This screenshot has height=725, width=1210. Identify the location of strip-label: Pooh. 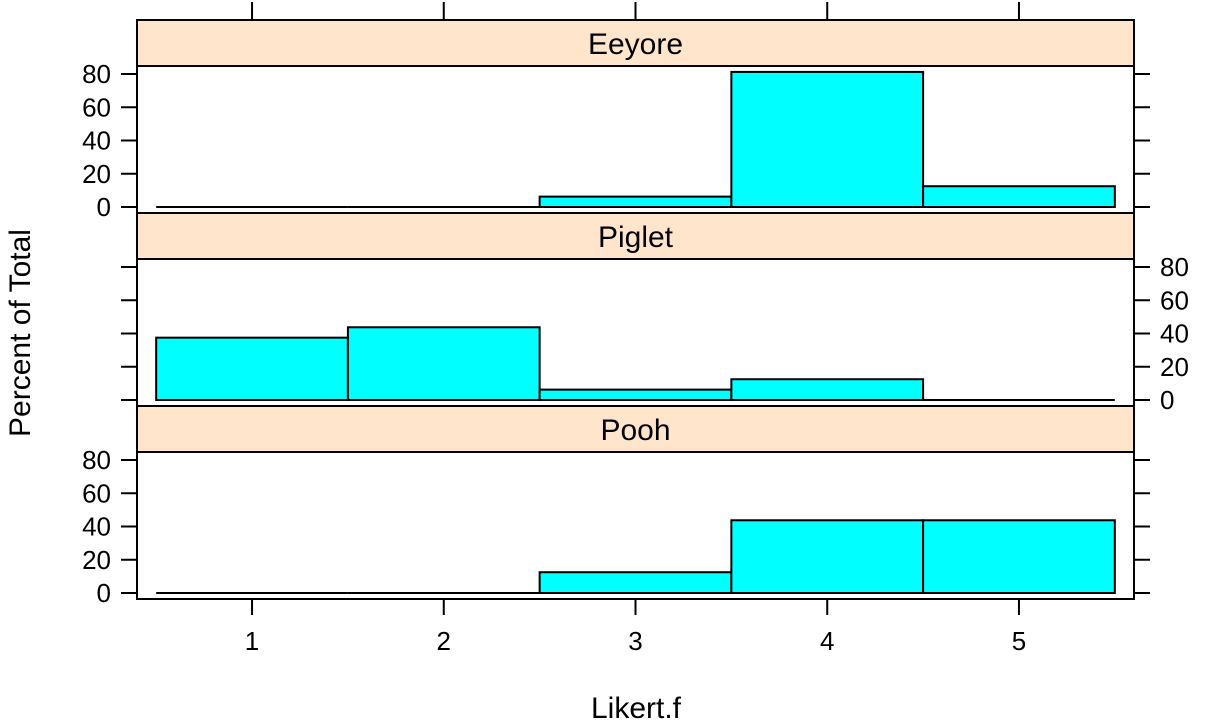
(635, 430).